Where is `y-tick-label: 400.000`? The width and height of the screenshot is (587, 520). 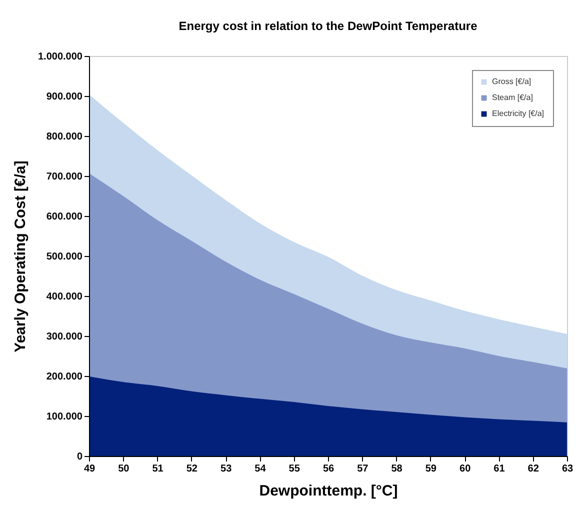
y-tick-label: 400.000 is located at coordinates (64, 297).